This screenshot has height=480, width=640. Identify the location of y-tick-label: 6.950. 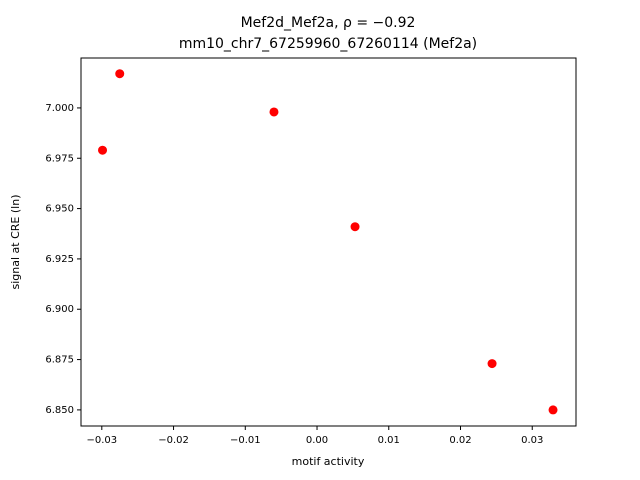
(59, 209).